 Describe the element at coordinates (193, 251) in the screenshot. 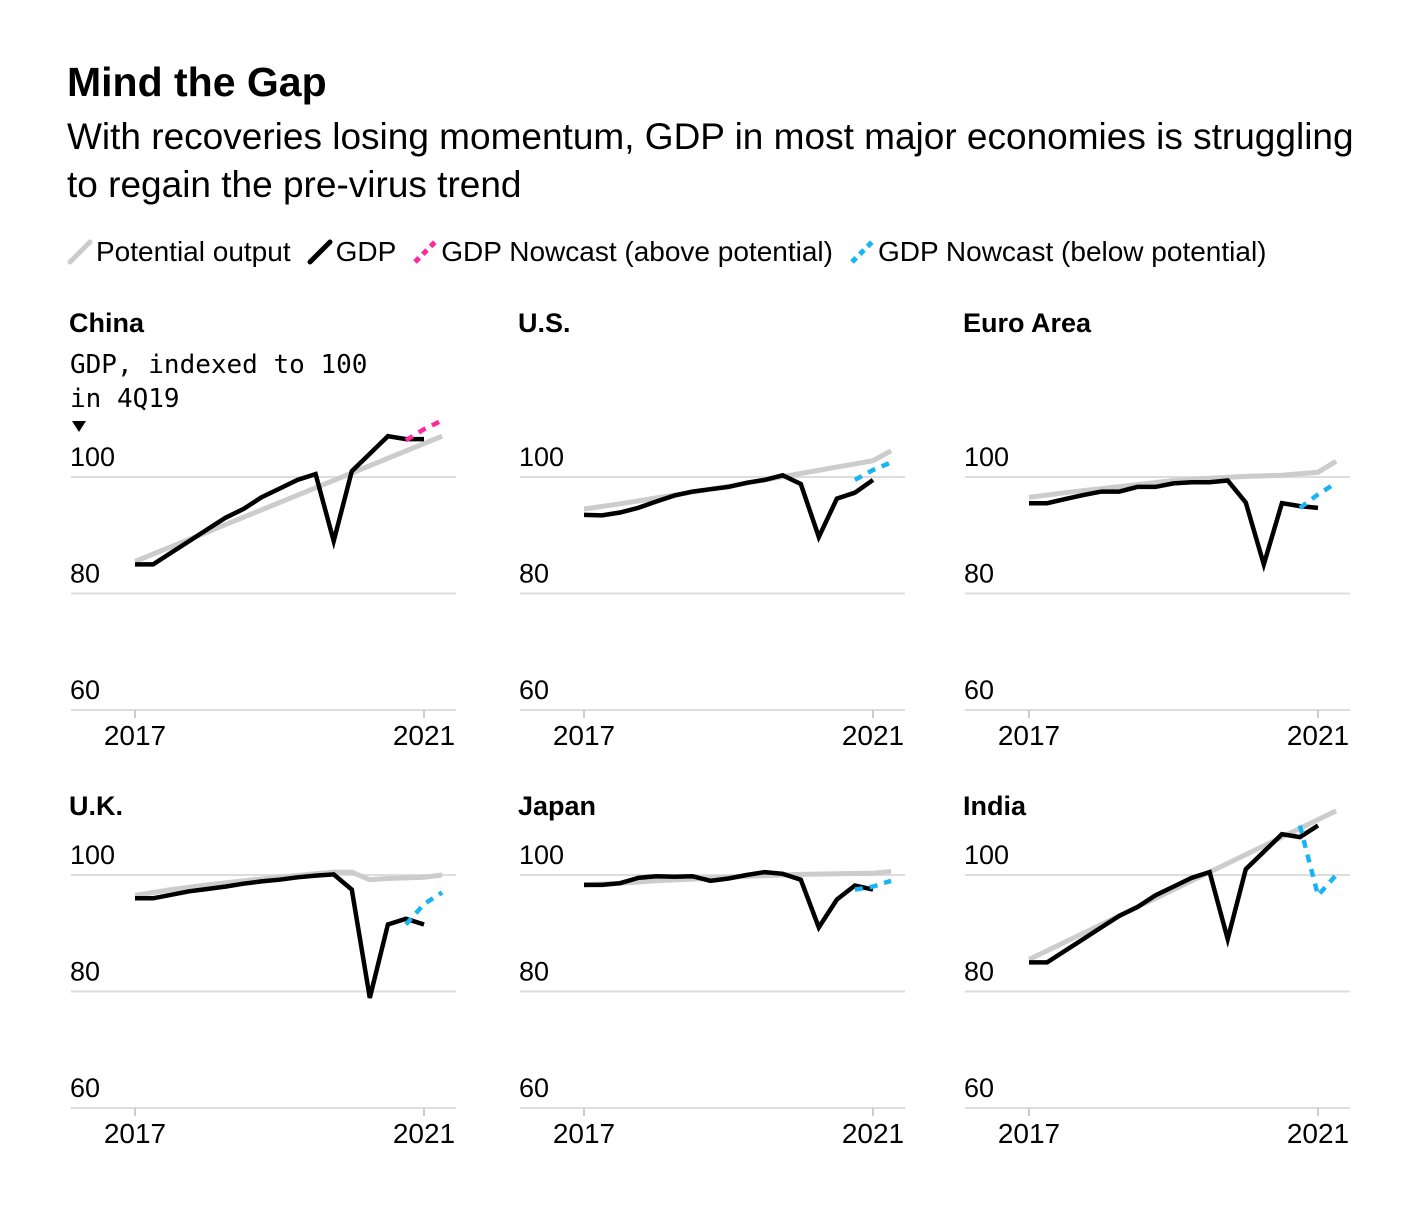

I see `legend-label-potential-output: Potential output` at that location.